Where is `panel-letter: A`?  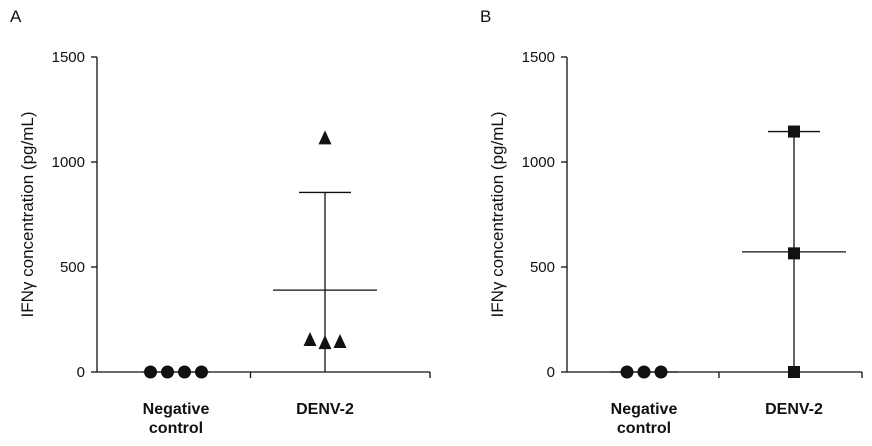 panel-letter: A is located at coordinates (16, 16).